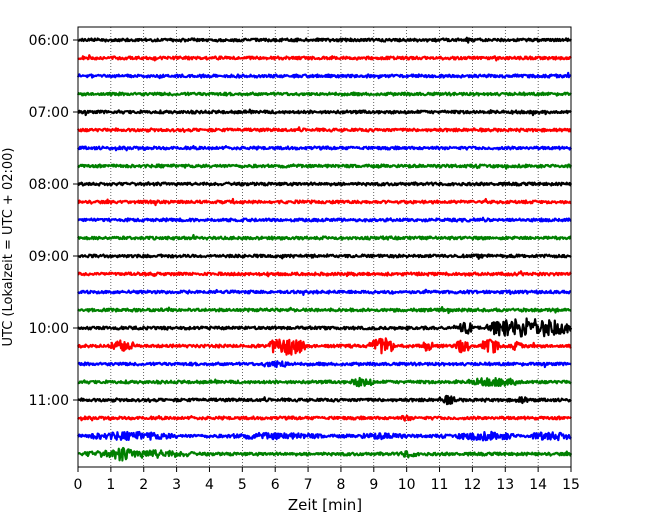  I want to click on x-tick-label: 5, so click(242, 485).